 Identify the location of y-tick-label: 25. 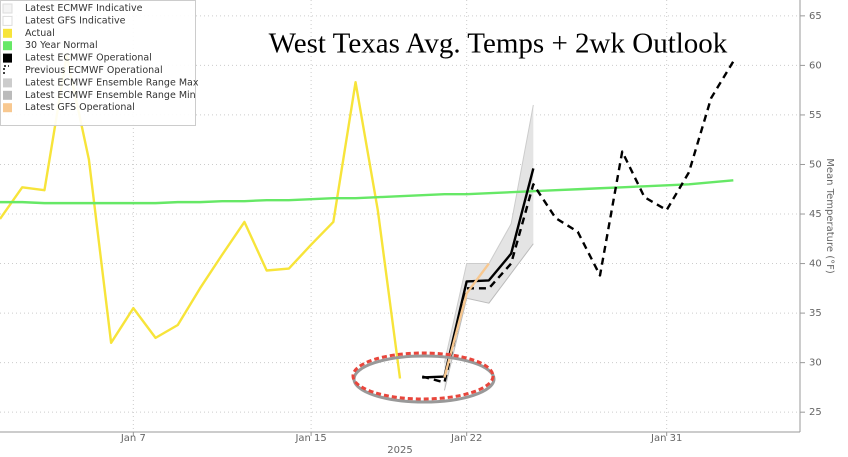
(815, 412).